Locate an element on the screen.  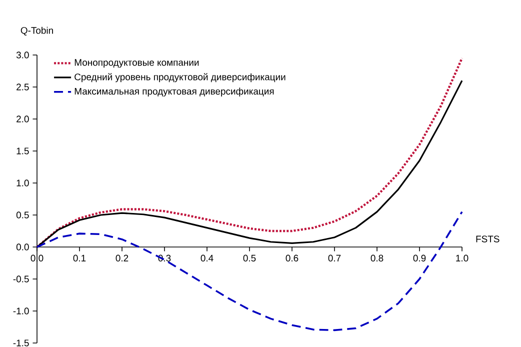
legend-label: Максимальная продуктовая диверсификация is located at coordinates (174, 92).